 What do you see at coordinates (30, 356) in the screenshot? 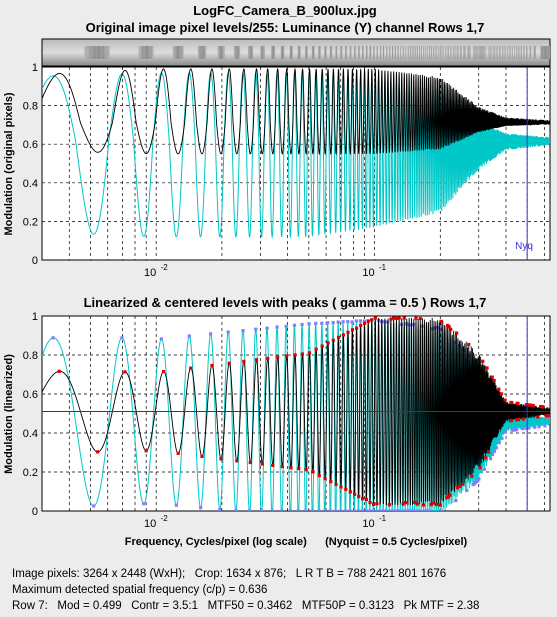
I see `bottom-ytick-label: 0.8` at bounding box center [30, 356].